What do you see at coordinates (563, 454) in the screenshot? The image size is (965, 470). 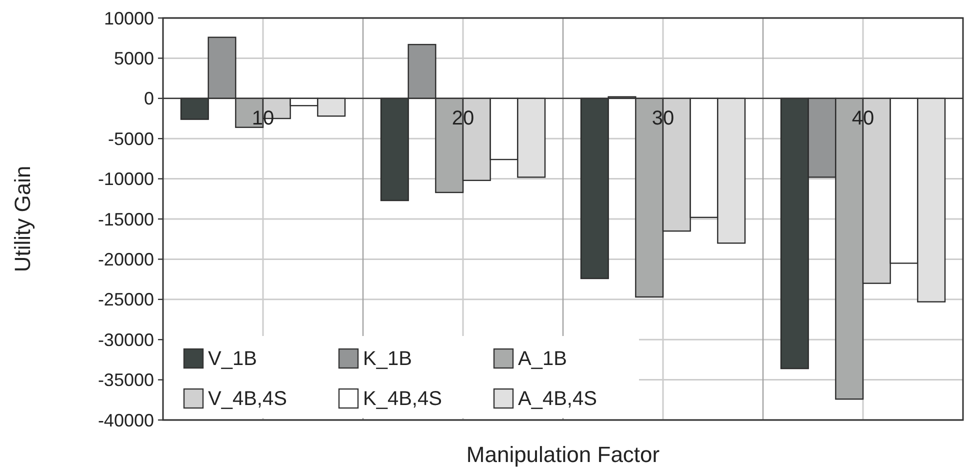 I see `x-axis-title: Manipulation Factor` at bounding box center [563, 454].